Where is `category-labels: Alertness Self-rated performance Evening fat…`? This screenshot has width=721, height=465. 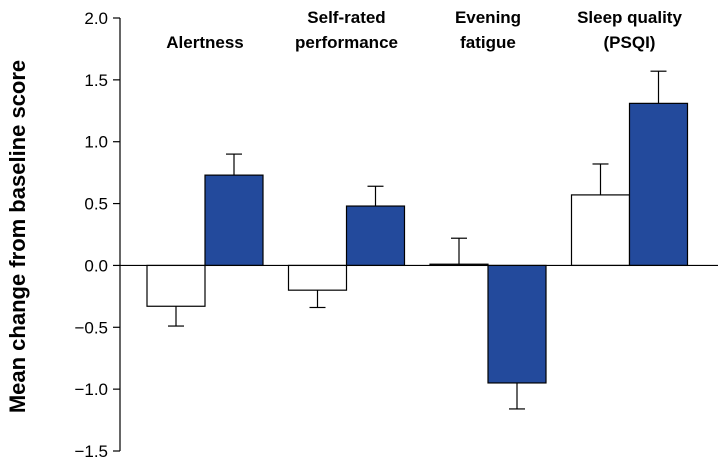 category-labels: Alertness Self-rated performance Evening fat… is located at coordinates (424, 30).